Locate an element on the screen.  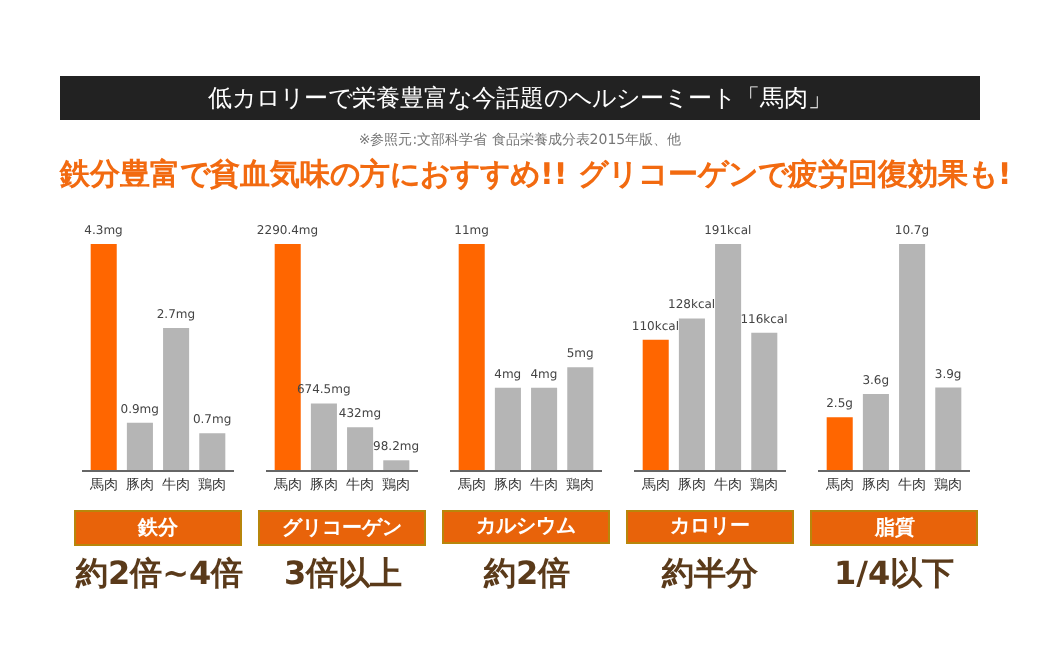
text: 1/4以下 is located at coordinates (894, 573).